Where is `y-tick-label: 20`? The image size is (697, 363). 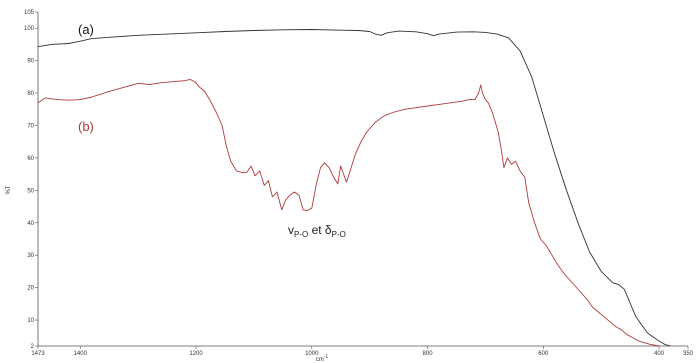
y-tick-label: 20 is located at coordinates (30, 289).